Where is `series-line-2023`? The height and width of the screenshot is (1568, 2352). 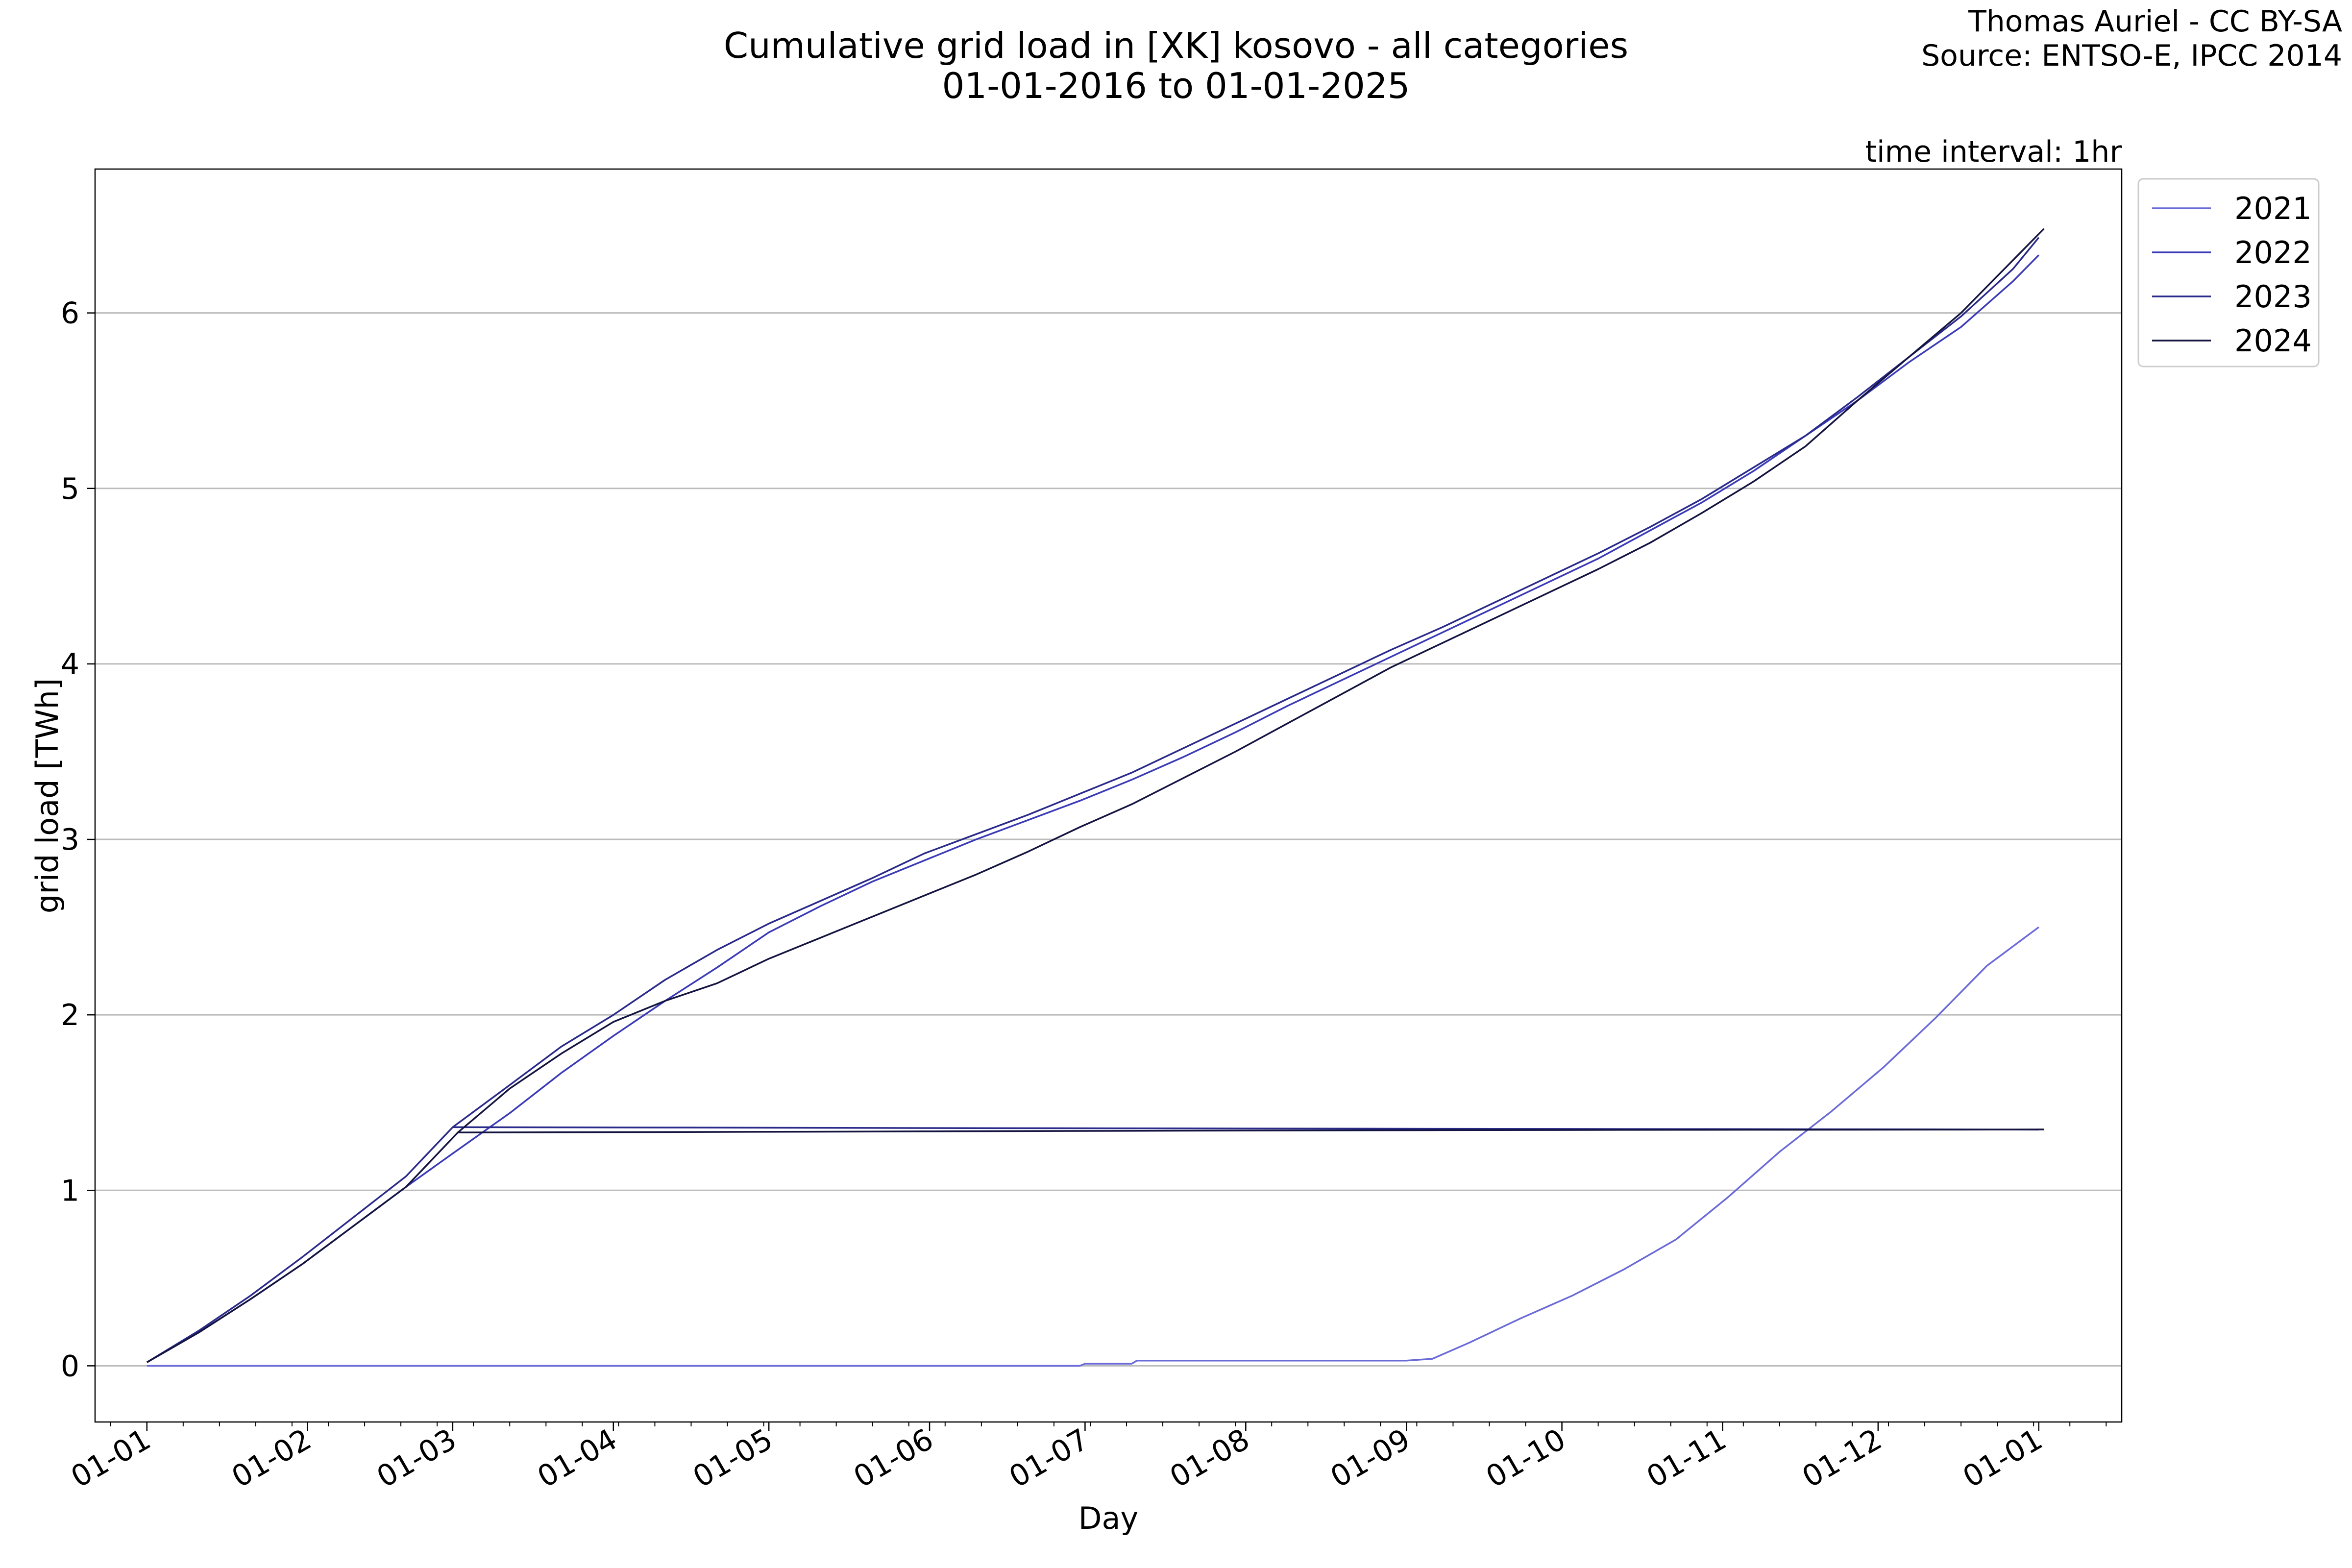
series-line-2023 is located at coordinates (1092, 1244).